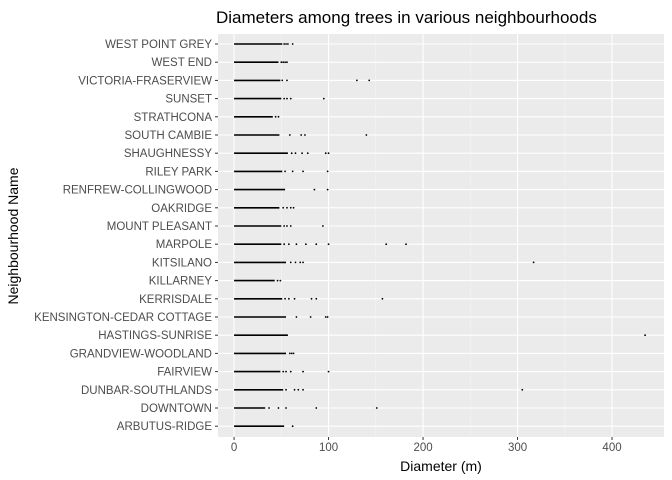 This screenshot has height=480, width=672. I want to click on y-tick-label: KILLARNEY, so click(181, 282).